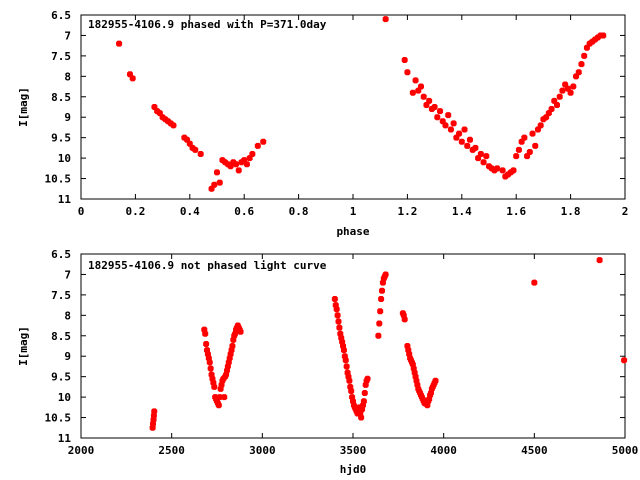 This screenshot has height=480, width=640. Describe the element at coordinates (353, 469) in the screenshot. I see `x-axis-label: hjd0` at that location.